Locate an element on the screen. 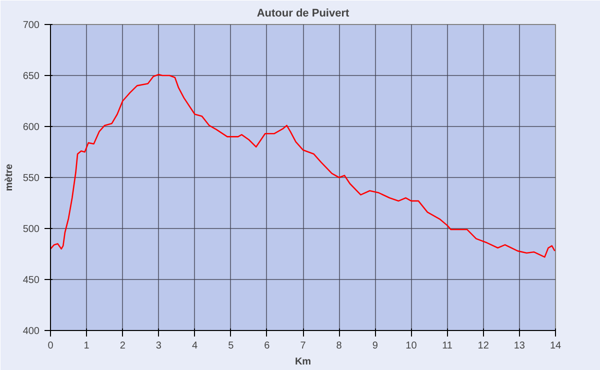  x-tick-label: 8 is located at coordinates (339, 346).